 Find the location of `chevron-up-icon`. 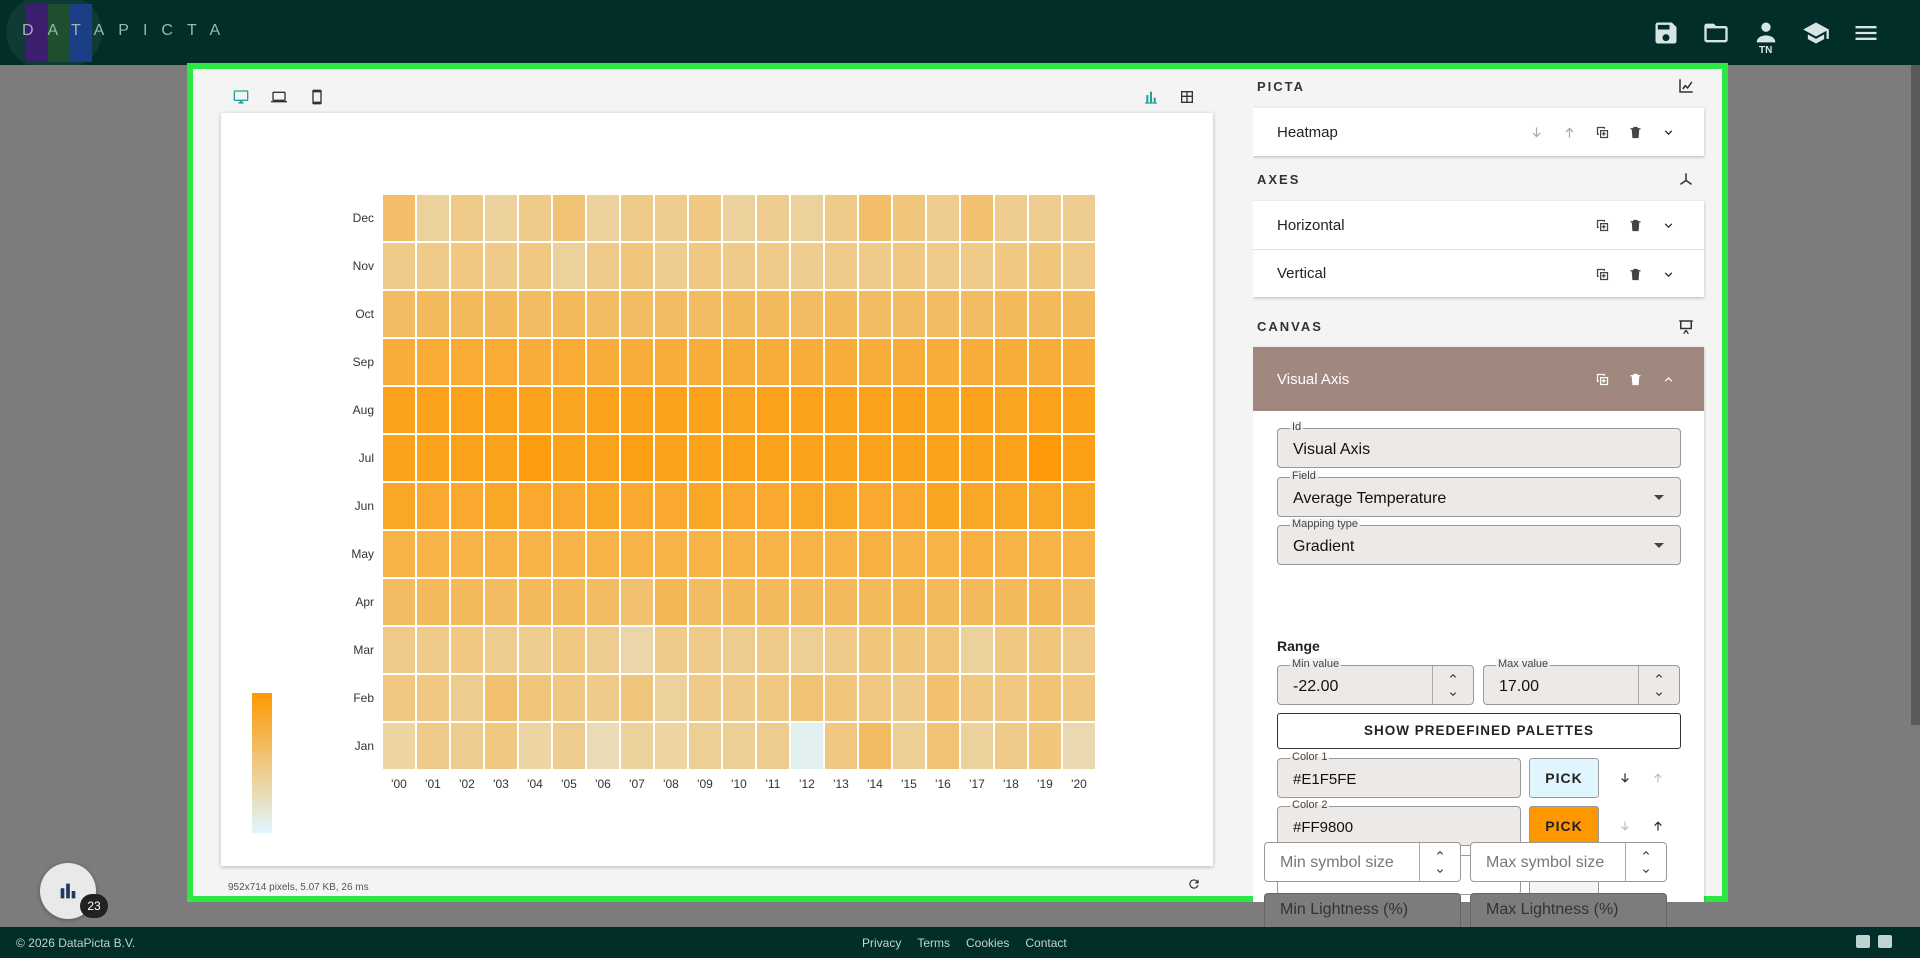

chevron-up-icon is located at coordinates (1668, 379).